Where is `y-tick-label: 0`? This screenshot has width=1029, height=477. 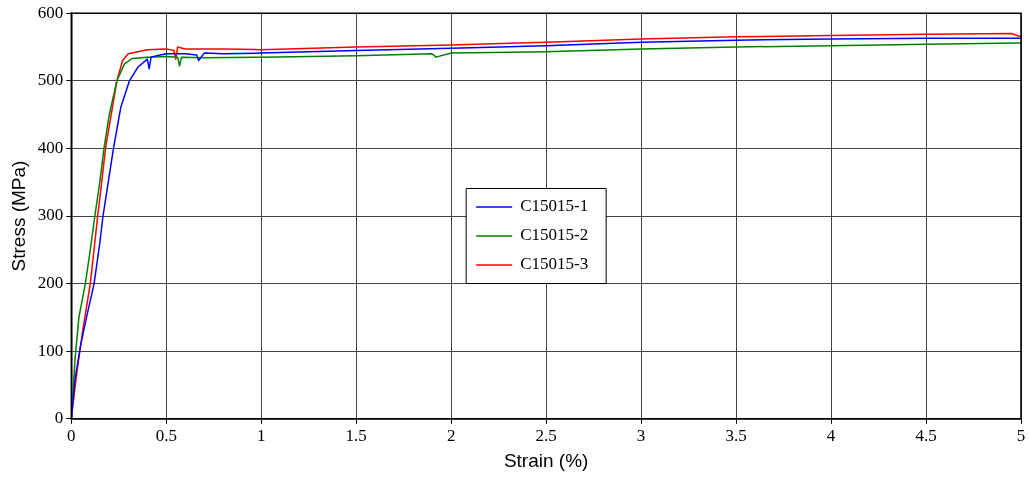
y-tick-label: 0 is located at coordinates (59, 418).